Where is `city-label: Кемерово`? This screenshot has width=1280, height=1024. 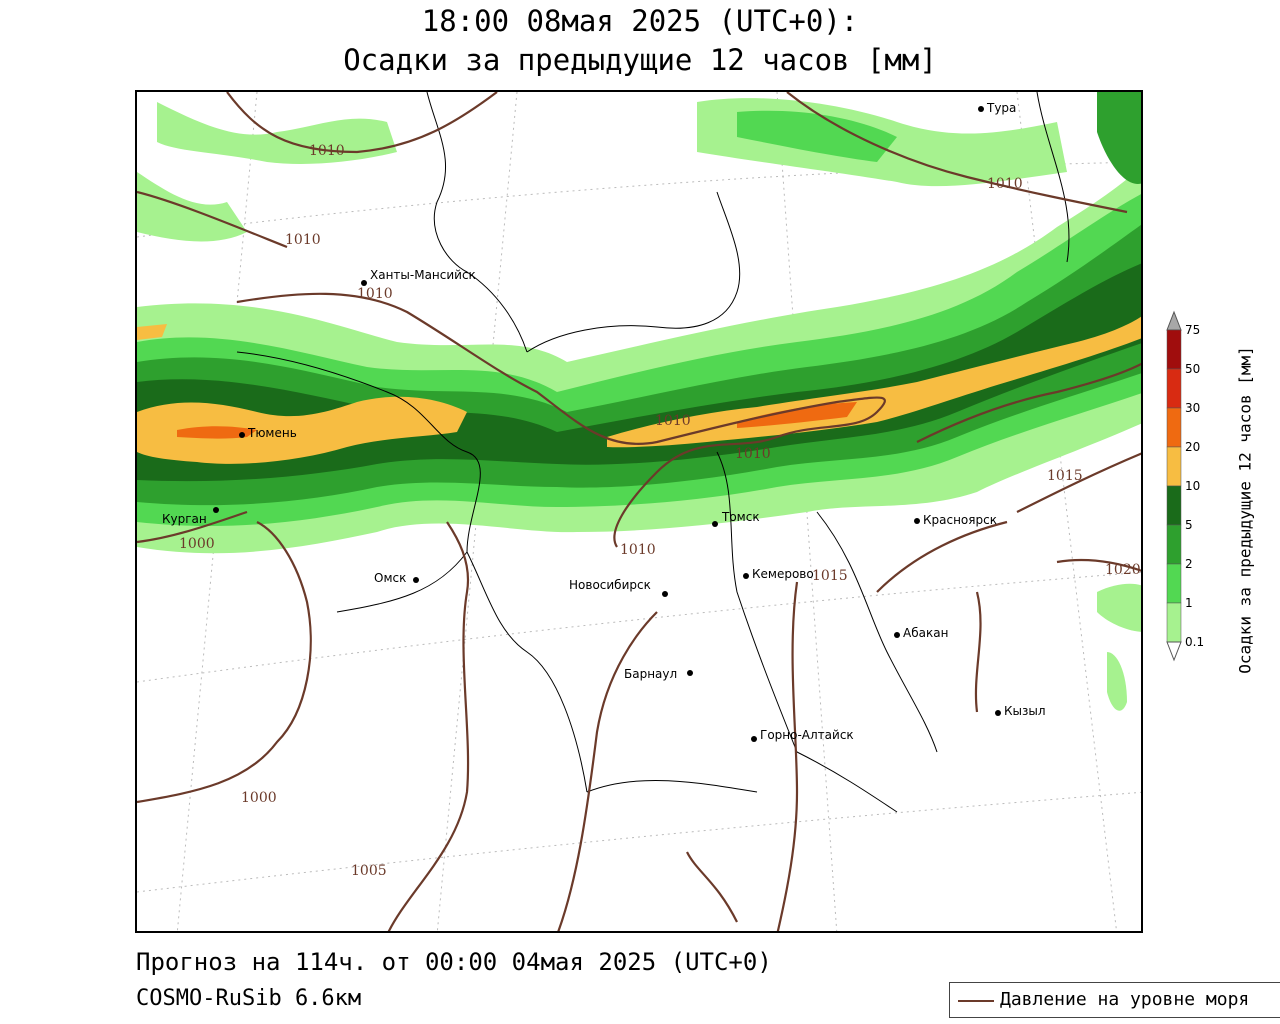 city-label: Кемерово is located at coordinates (783, 574).